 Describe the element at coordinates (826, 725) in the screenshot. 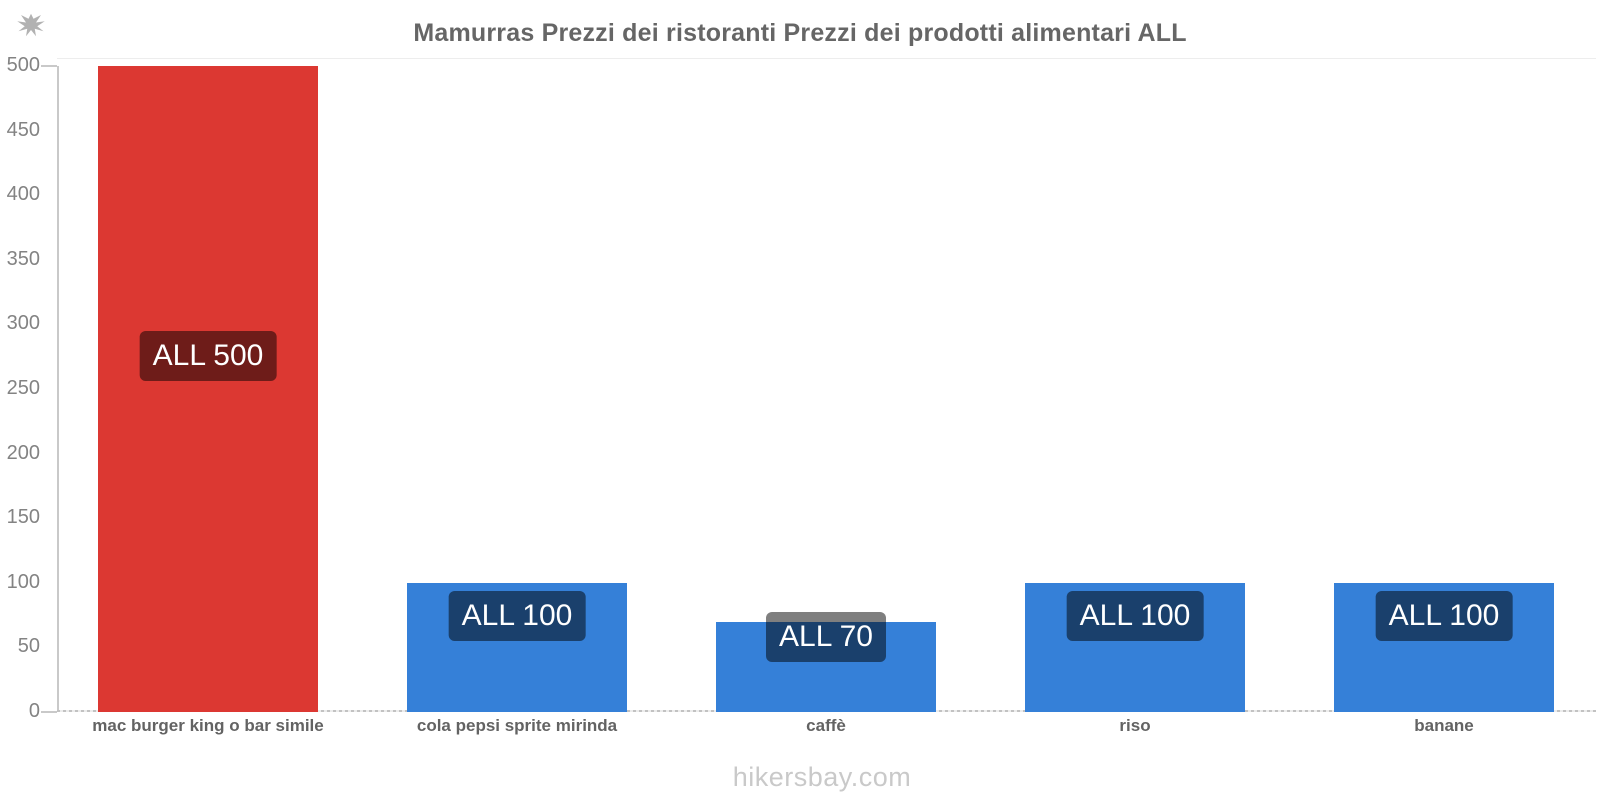

I see `x-axis-label-3: caffè` at that location.